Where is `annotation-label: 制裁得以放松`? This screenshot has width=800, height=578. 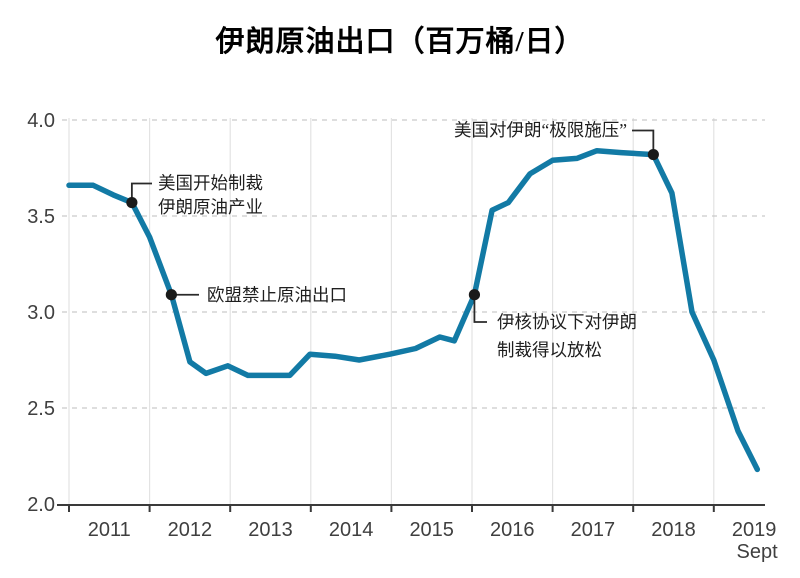
annotation-label: 制裁得以放松 is located at coordinates (549, 350).